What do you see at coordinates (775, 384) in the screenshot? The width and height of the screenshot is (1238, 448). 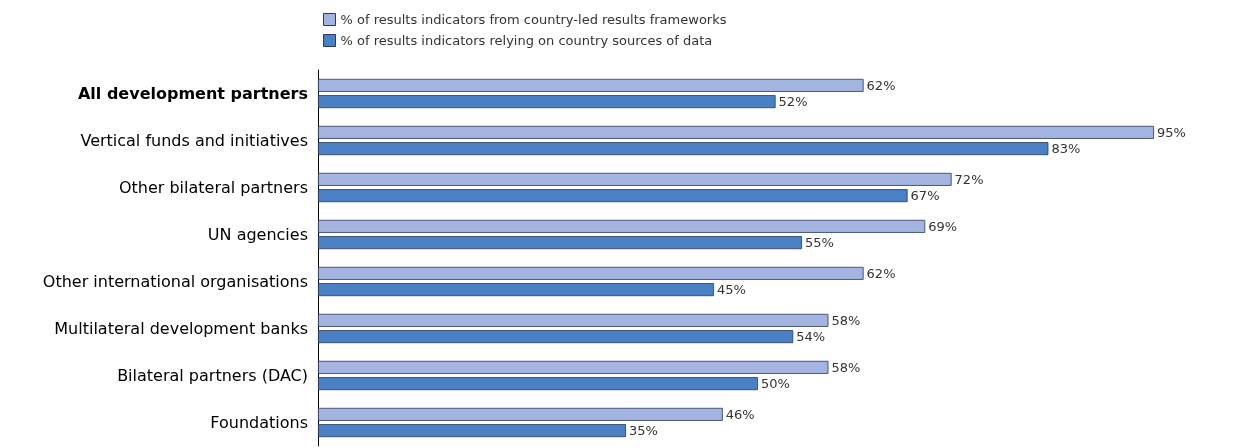 I see `data-label: 50%` at bounding box center [775, 384].